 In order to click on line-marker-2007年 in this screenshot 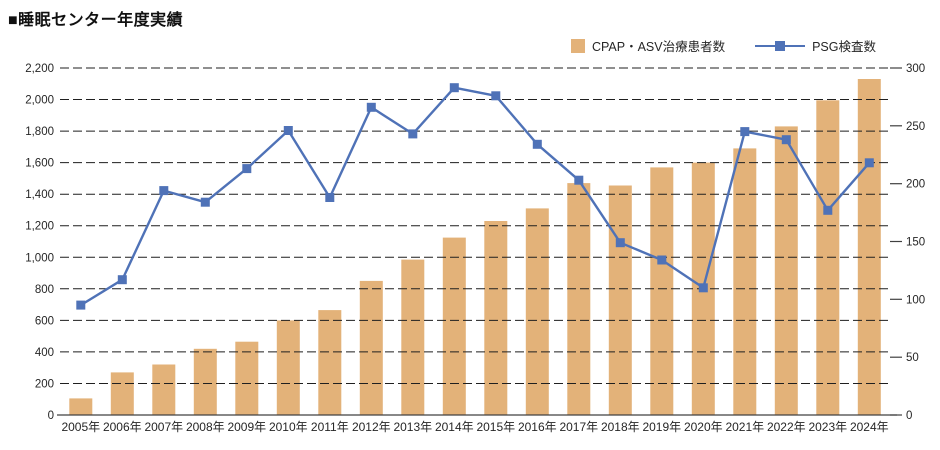, I will do `click(164, 191)`.